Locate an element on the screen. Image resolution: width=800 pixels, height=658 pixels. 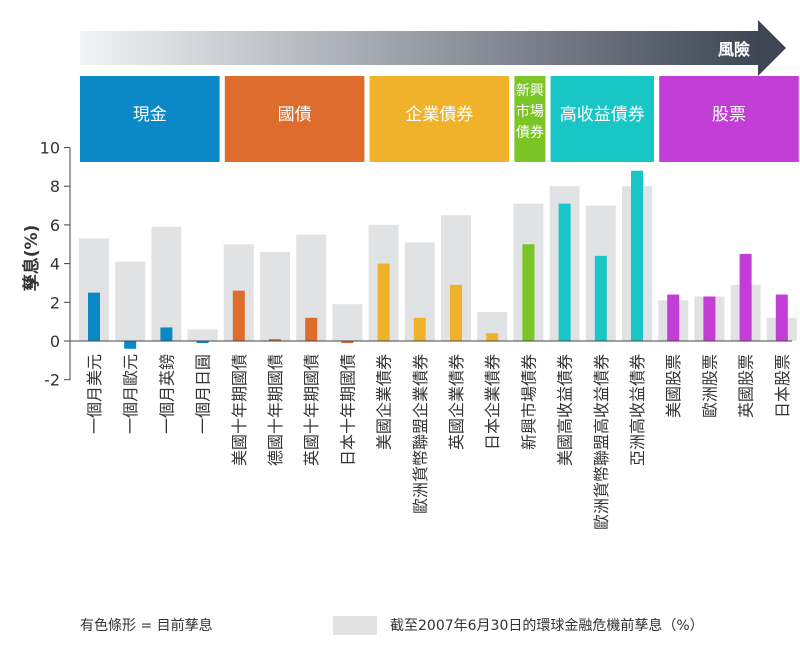
x-tick-label: 一個月美元 is located at coordinates (94, 394).